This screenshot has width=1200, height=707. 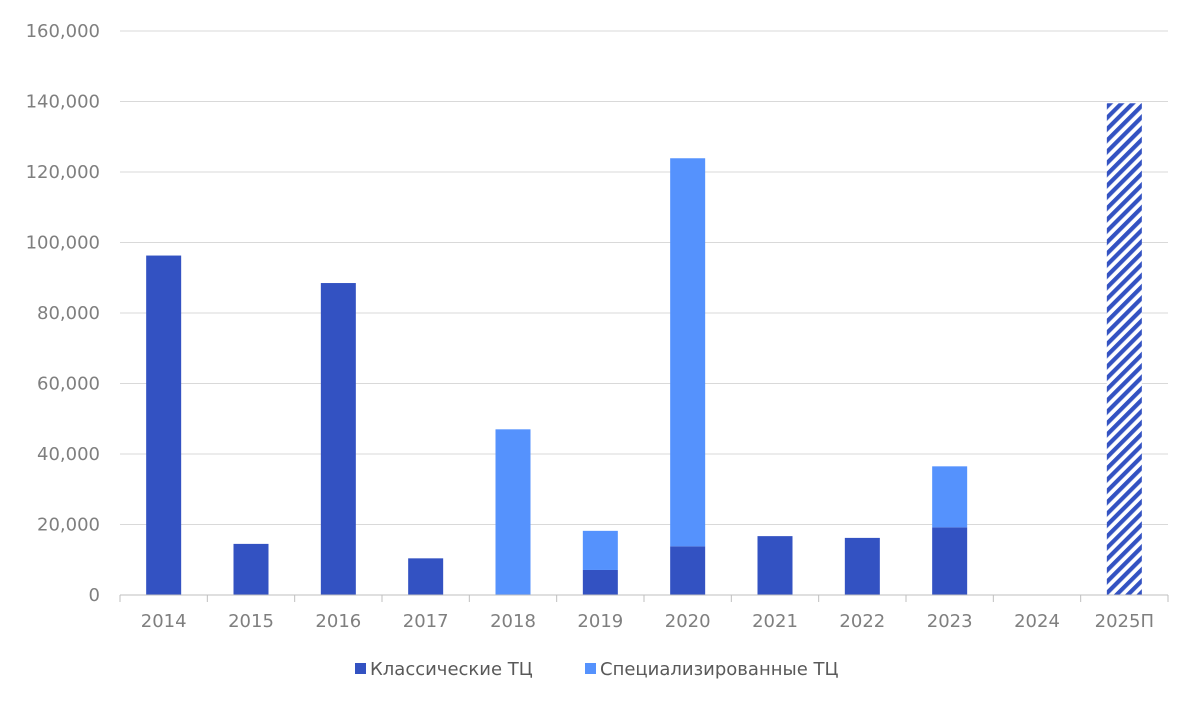 I want to click on bar-specialized-2020, so click(x=688, y=352).